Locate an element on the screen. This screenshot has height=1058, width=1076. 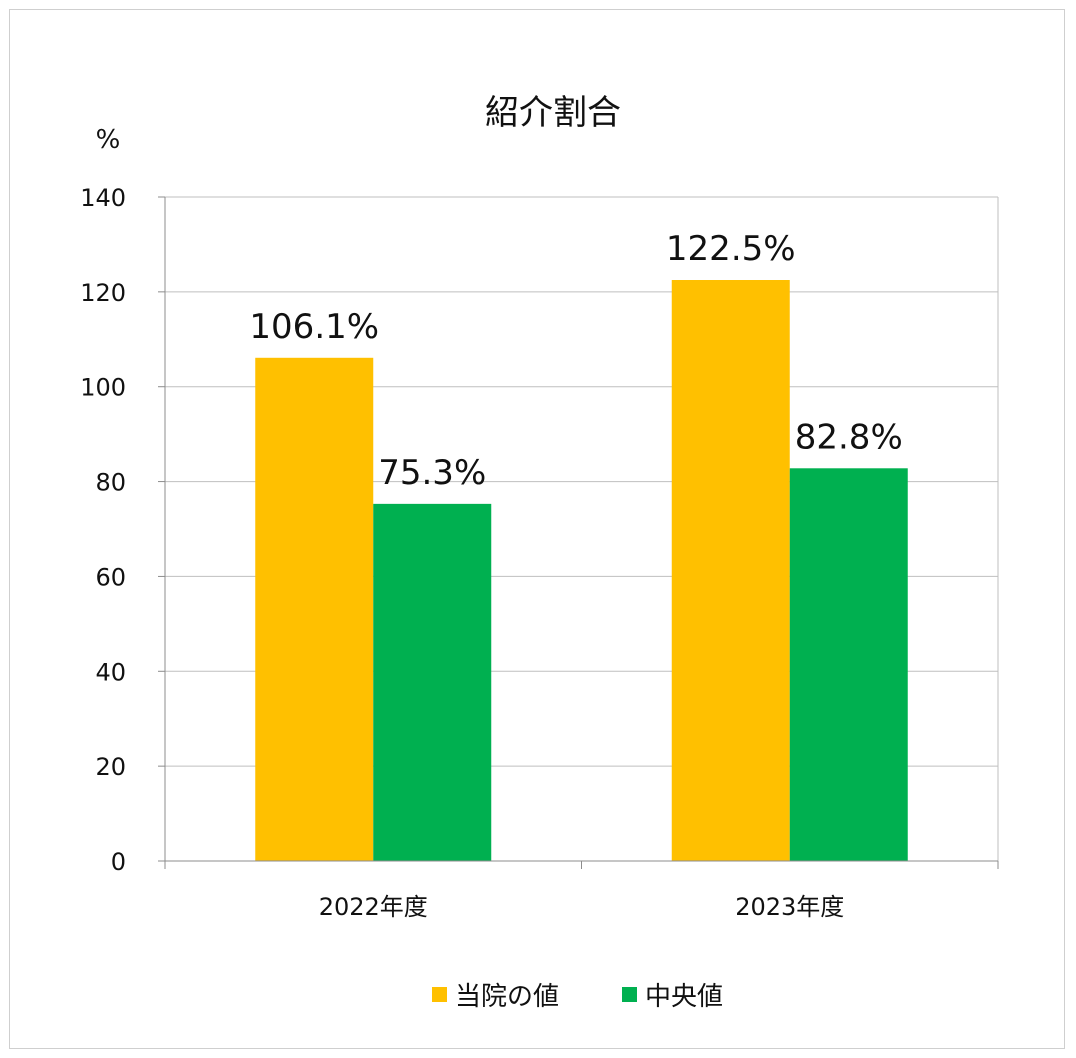
y-tick-label: 120 is located at coordinates (103, 293).